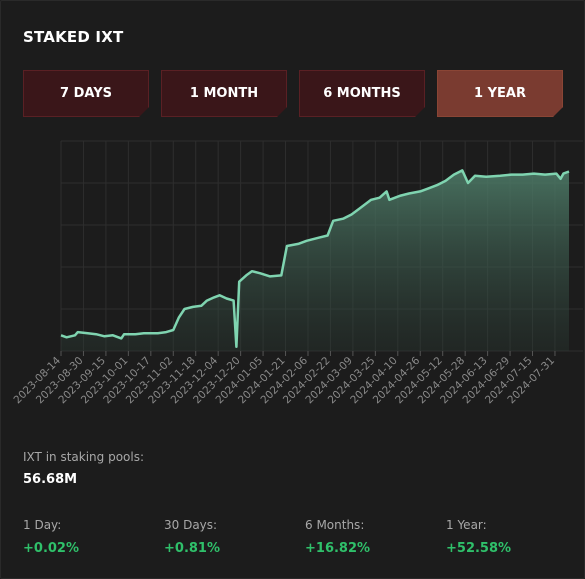 The width and height of the screenshot is (585, 579). What do you see at coordinates (86, 93) in the screenshot?
I see `tab-7-days: 7 DAYS` at bounding box center [86, 93].